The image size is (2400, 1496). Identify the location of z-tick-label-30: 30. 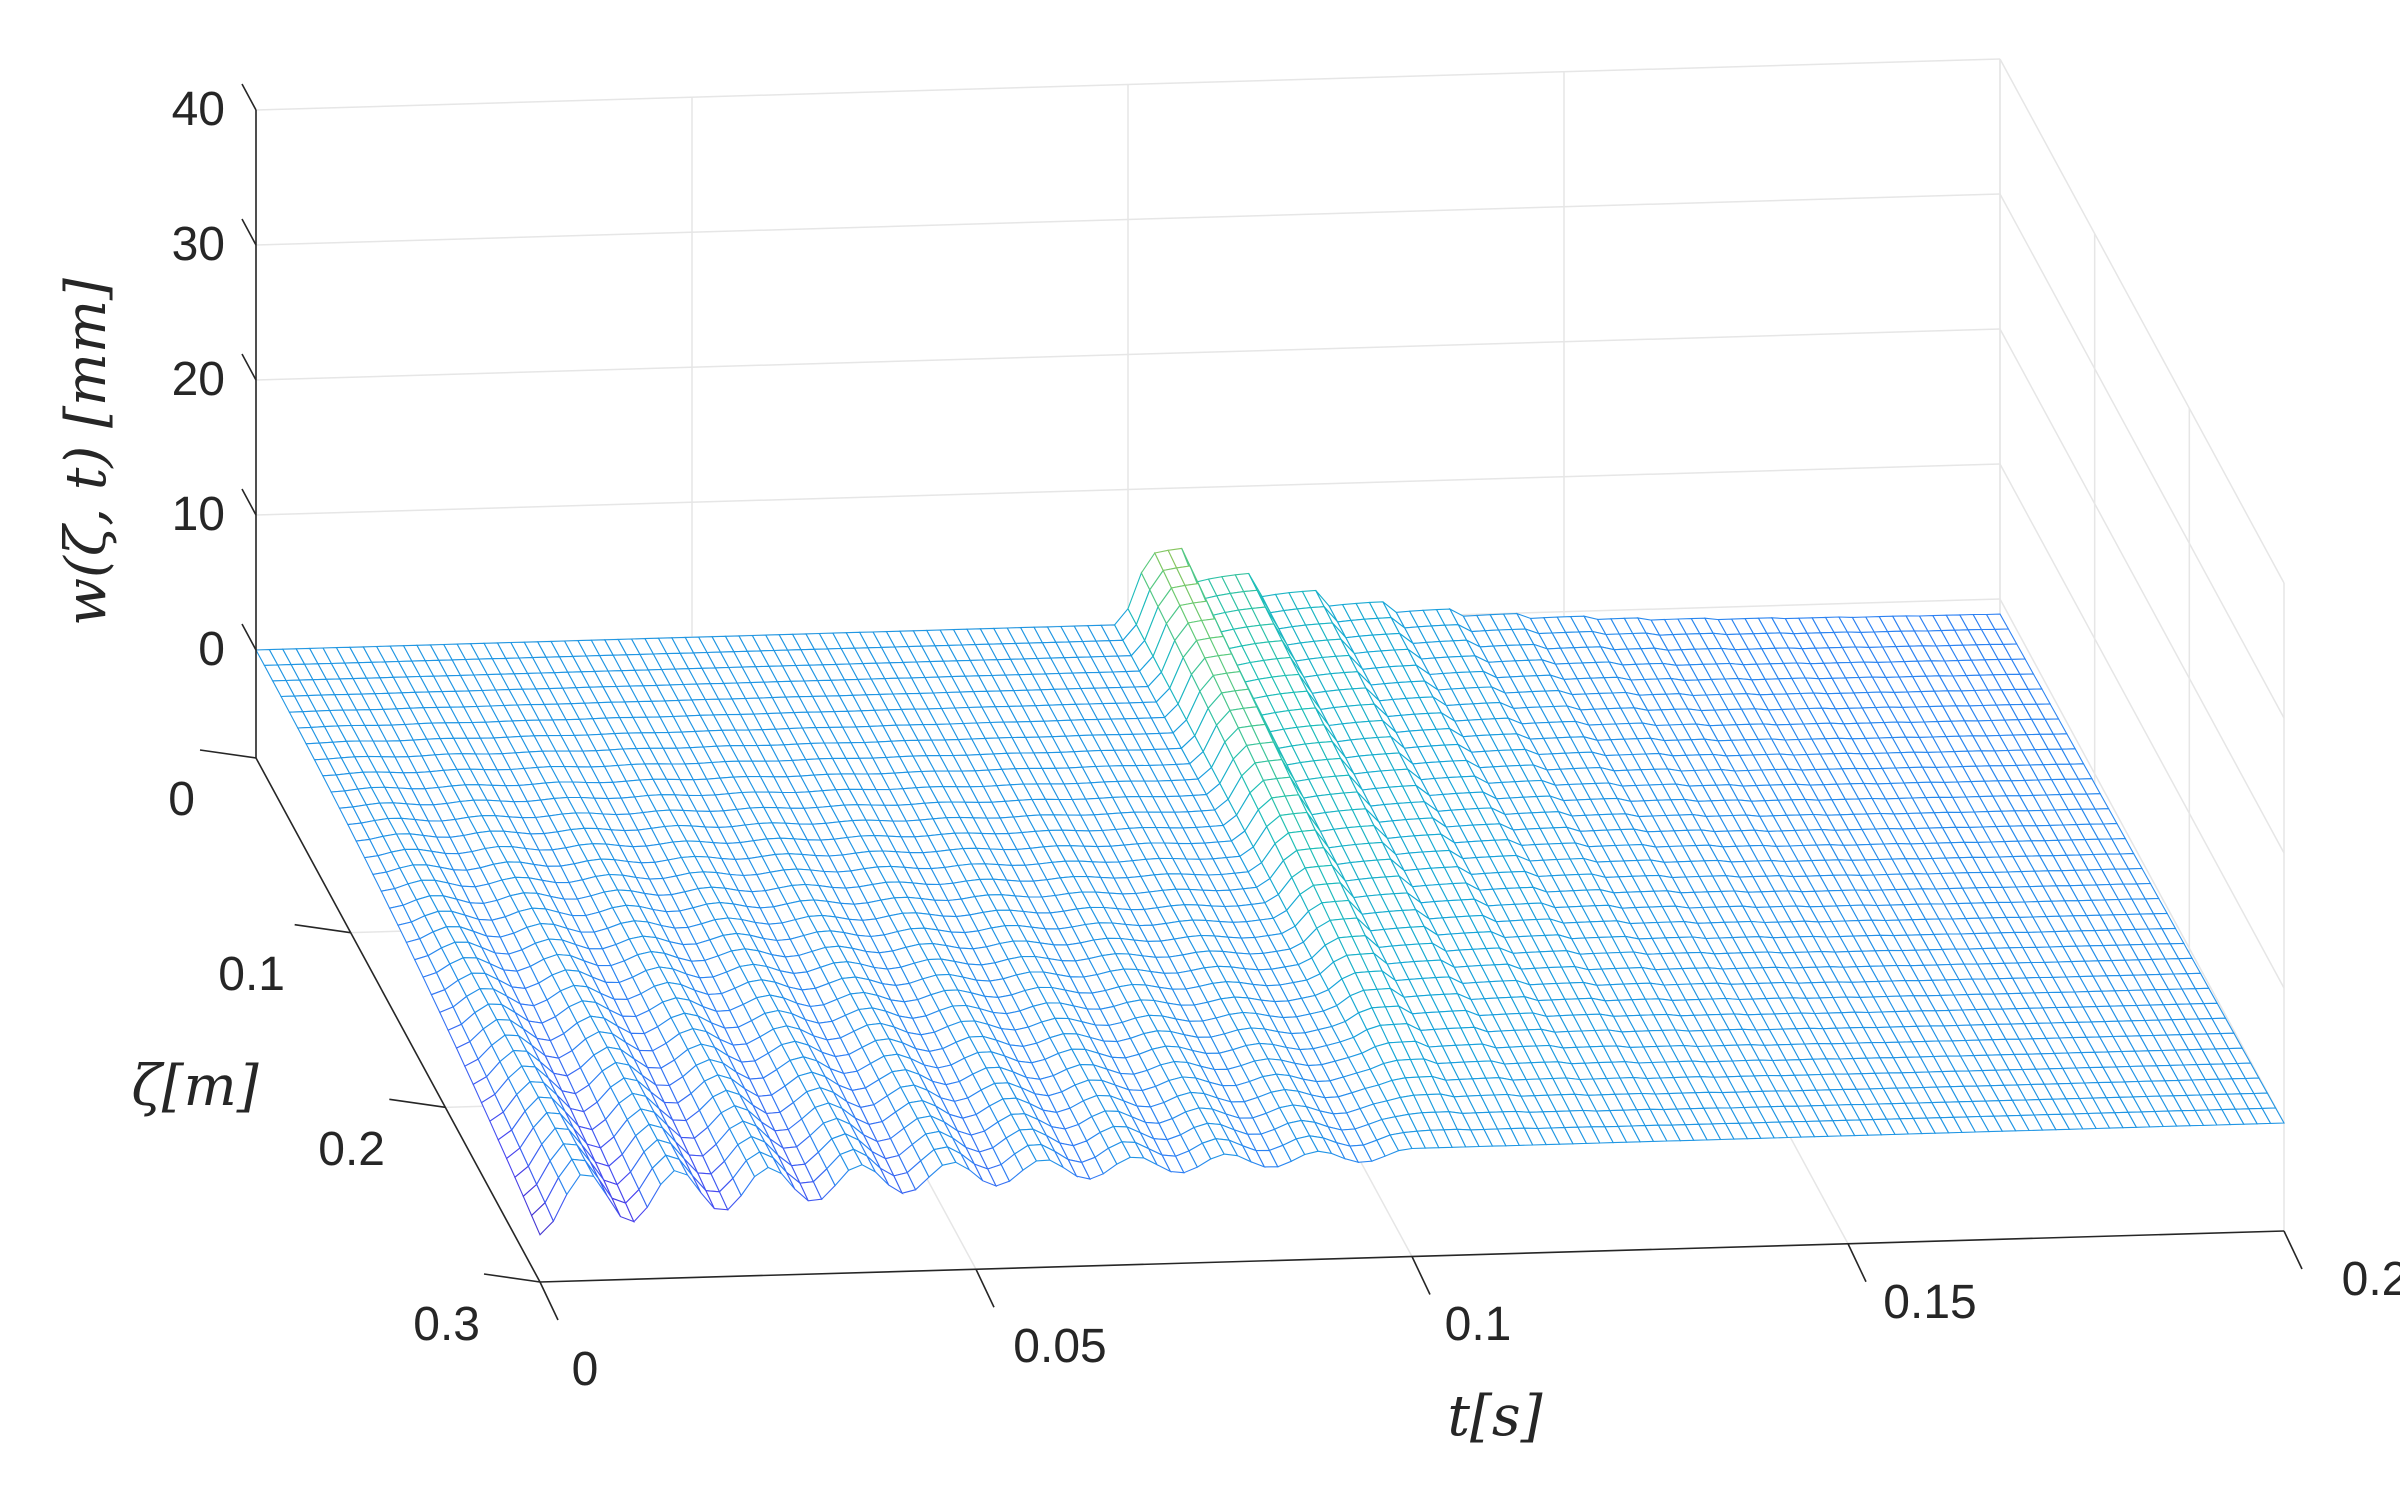
(198, 244).